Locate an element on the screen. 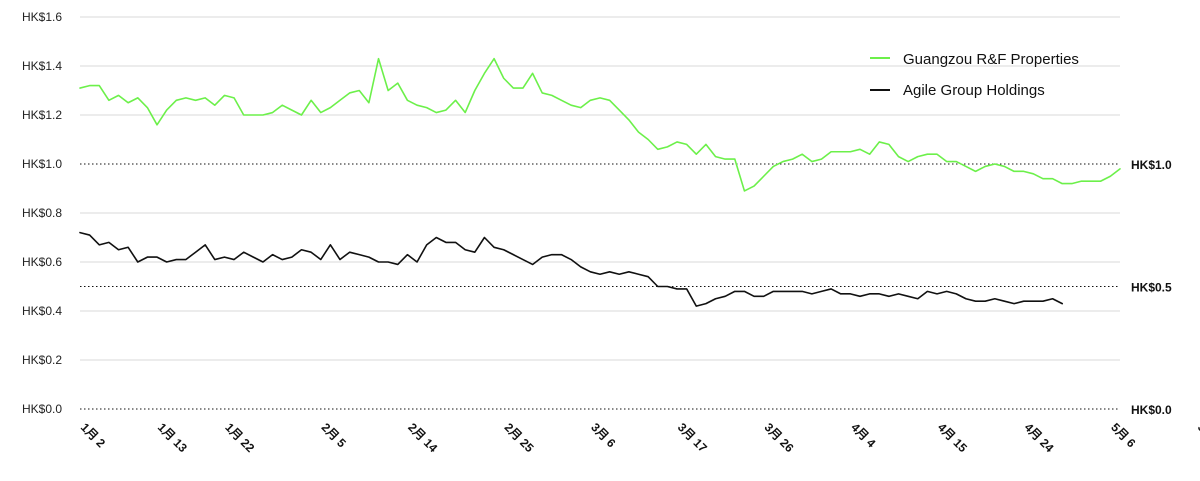 Image resolution: width=1200 pixels, height=481 pixels. y-tick-label: HK$1.2 is located at coordinates (42, 115).